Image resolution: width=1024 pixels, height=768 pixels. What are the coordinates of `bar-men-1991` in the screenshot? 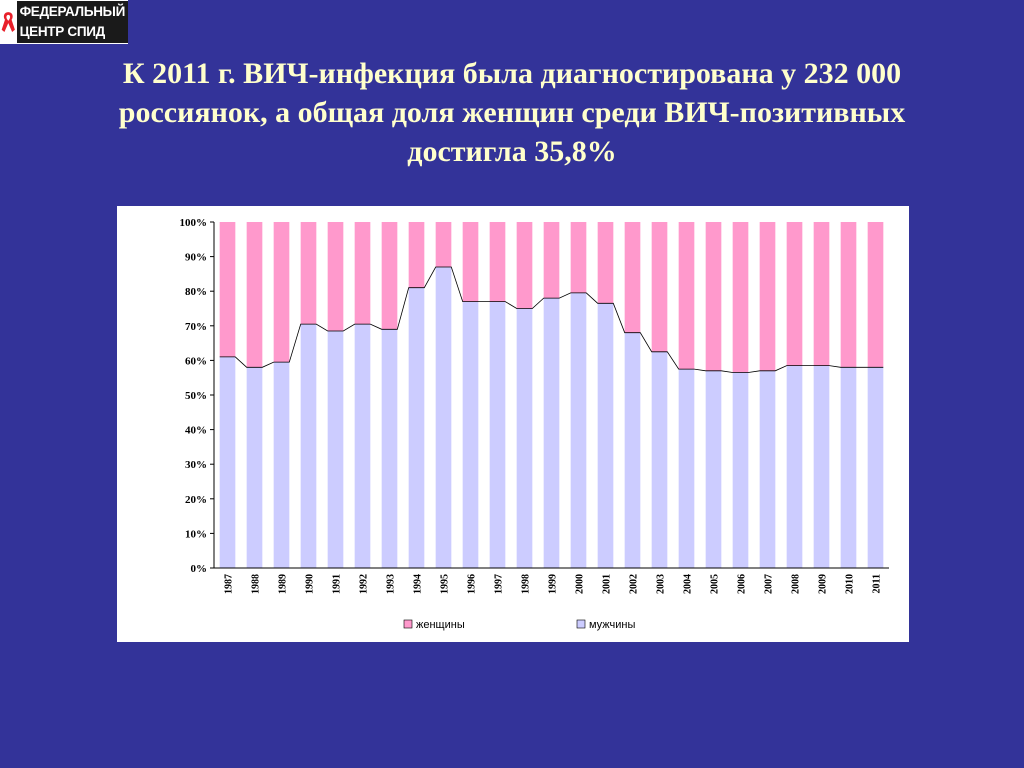 It's located at (335, 449).